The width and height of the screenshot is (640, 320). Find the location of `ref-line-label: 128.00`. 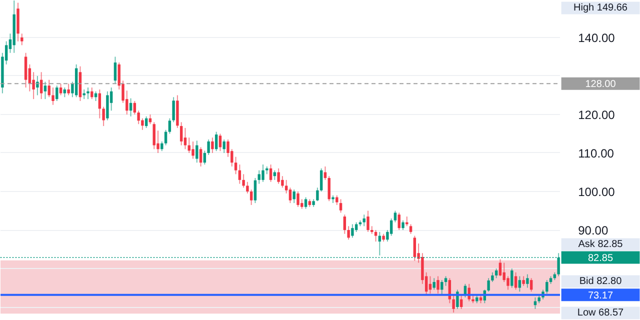

ref-line-label: 128.00 is located at coordinates (600, 84).